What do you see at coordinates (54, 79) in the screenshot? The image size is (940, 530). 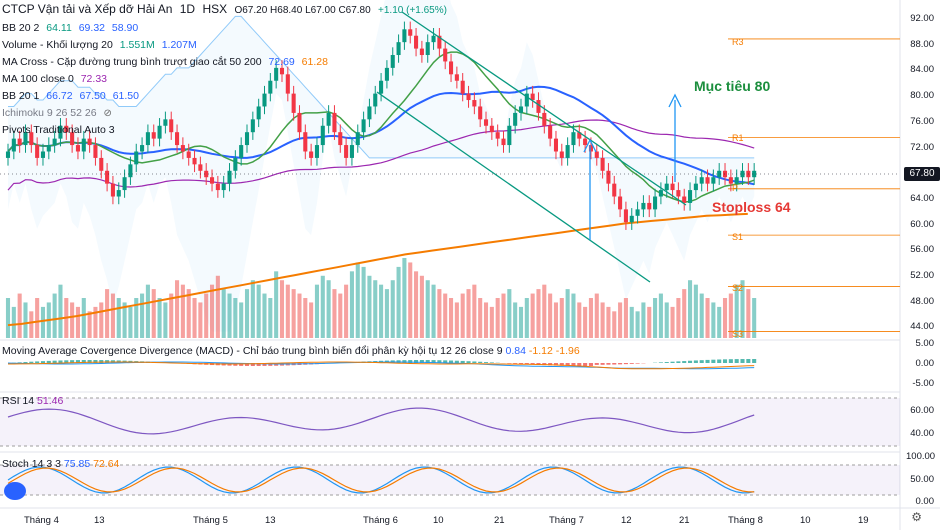 I see `indicator-ma100: MA 100 close 0 72.33` at bounding box center [54, 79].